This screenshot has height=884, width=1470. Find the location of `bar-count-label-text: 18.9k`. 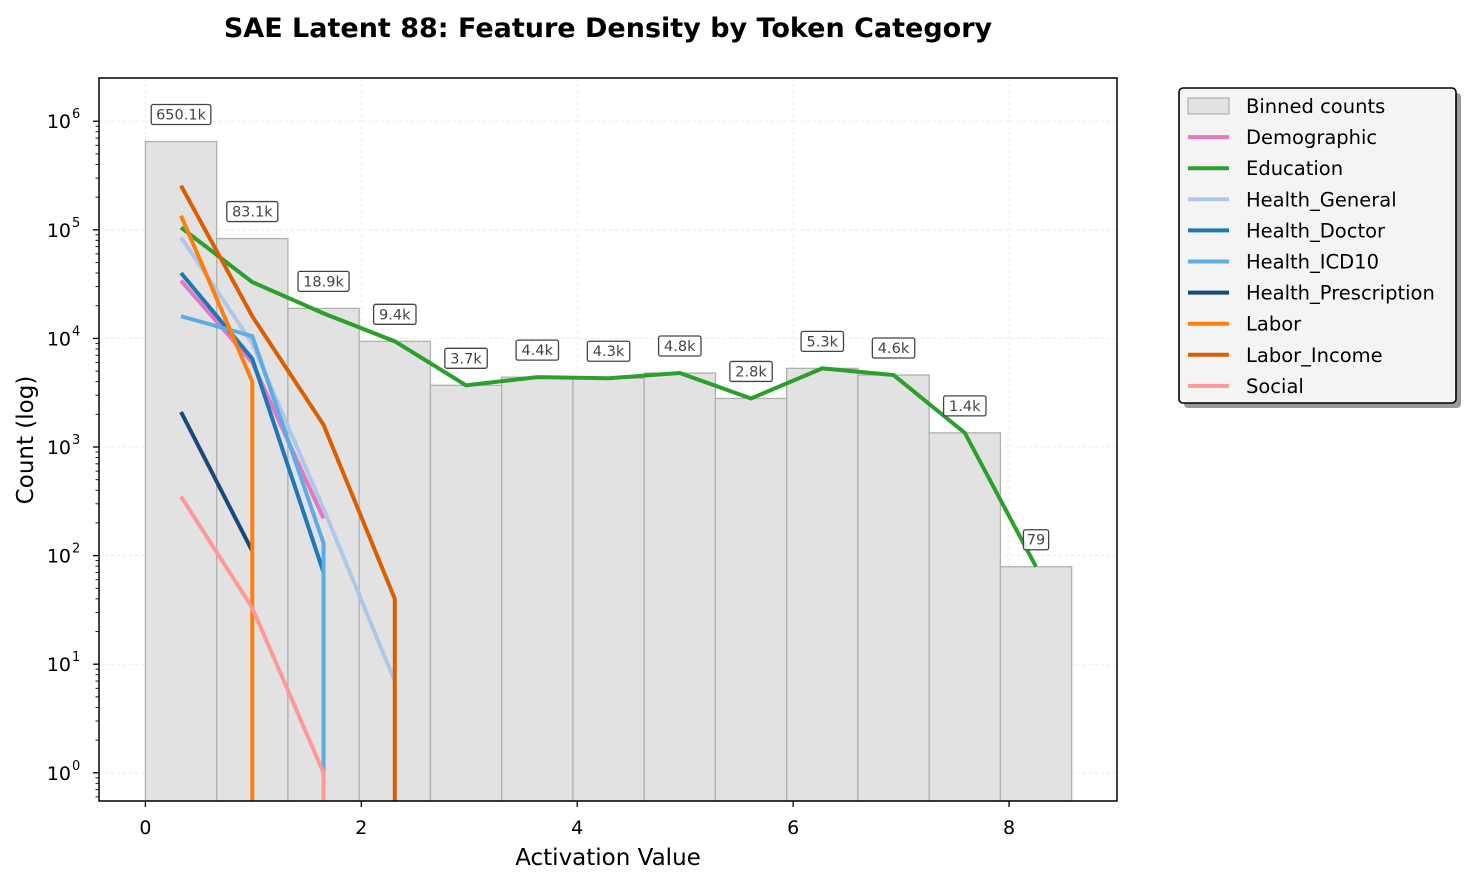

bar-count-label-text: 18.9k is located at coordinates (323, 282).